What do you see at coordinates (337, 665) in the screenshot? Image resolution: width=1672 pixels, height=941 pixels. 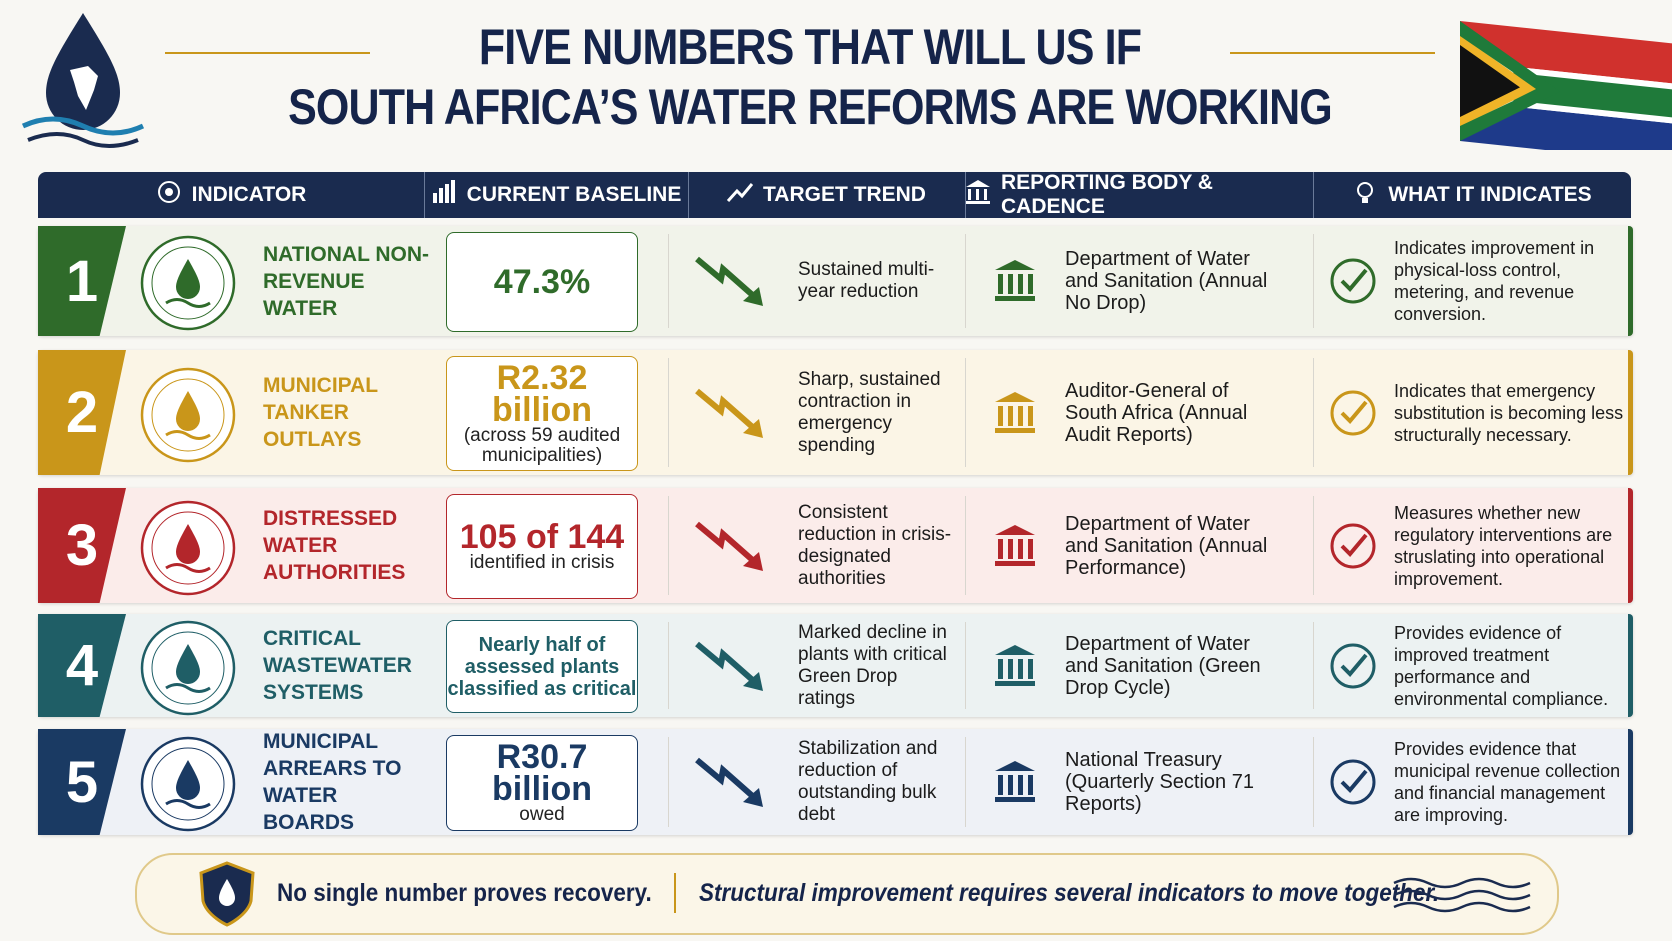 I see `indicator-name: CRITICAL WASTEWATER SYSTEMS` at bounding box center [337, 665].